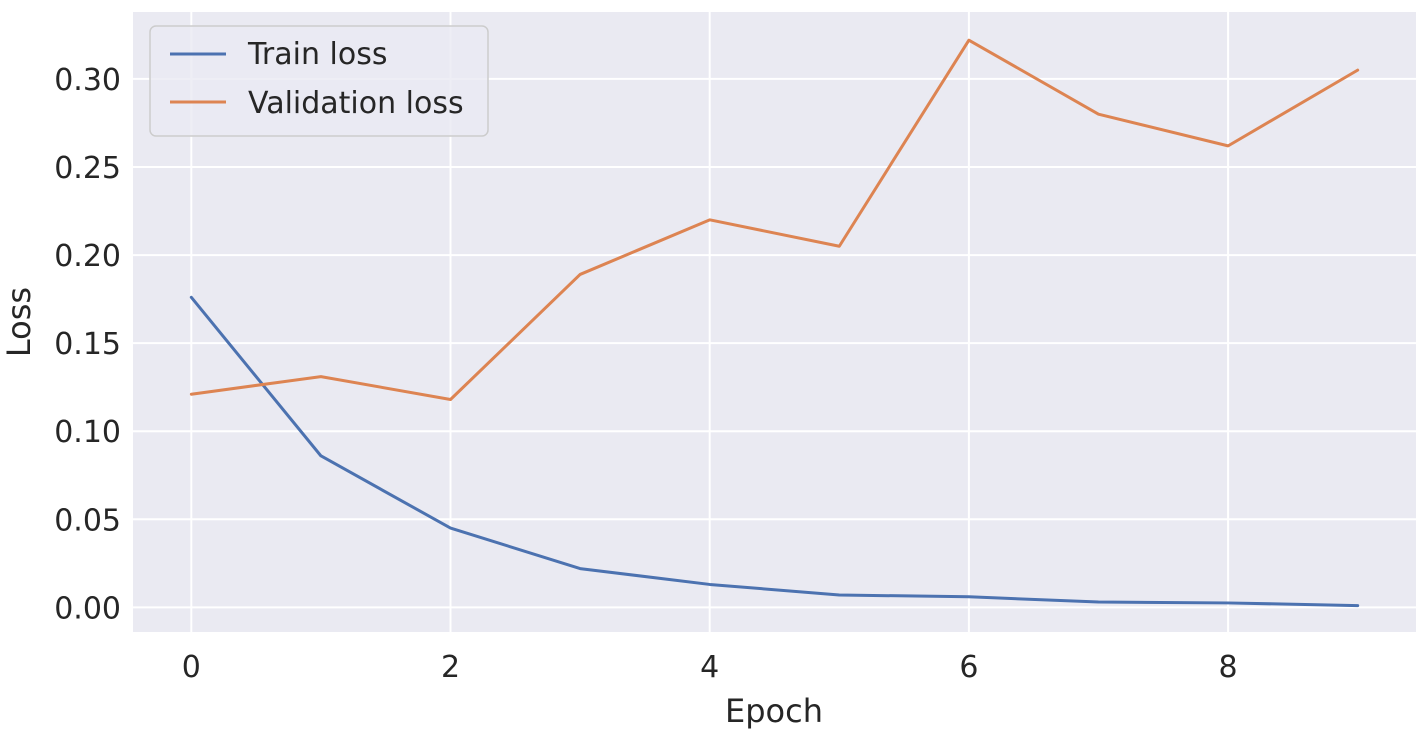 This screenshot has width=1416, height=738. I want to click on x-tick-label: 6, so click(968, 667).